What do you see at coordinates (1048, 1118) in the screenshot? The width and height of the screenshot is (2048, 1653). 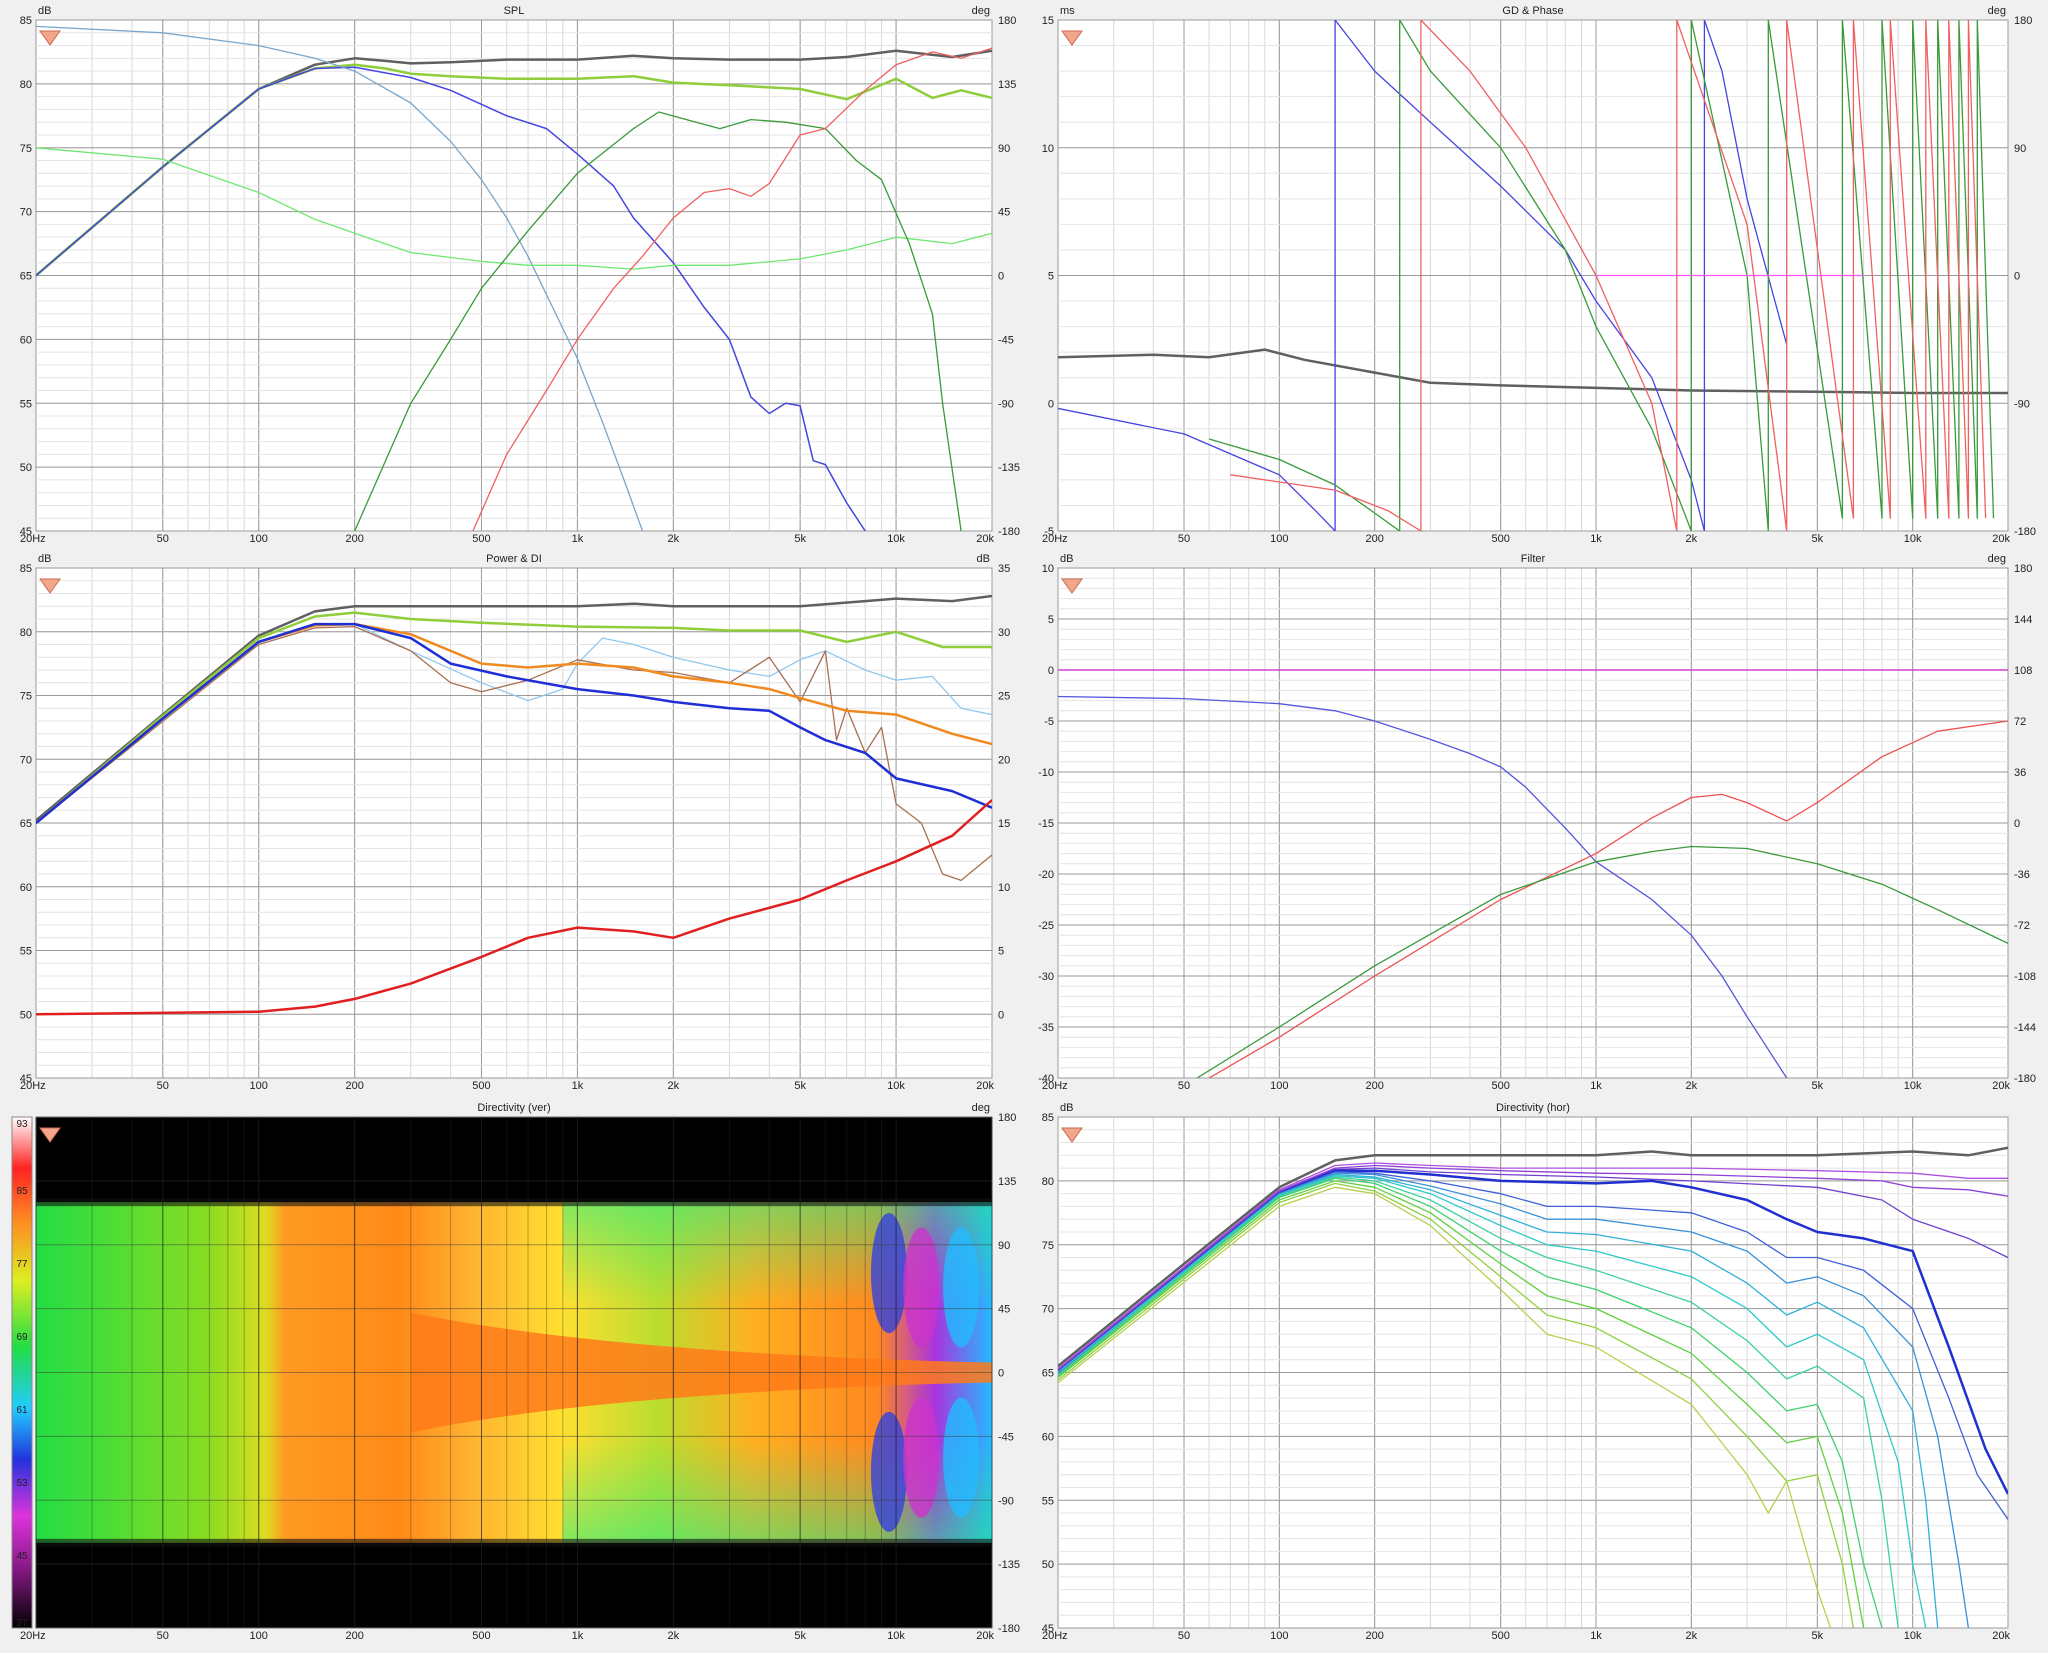 I see `dir_hor-y-tick: 85` at bounding box center [1048, 1118].